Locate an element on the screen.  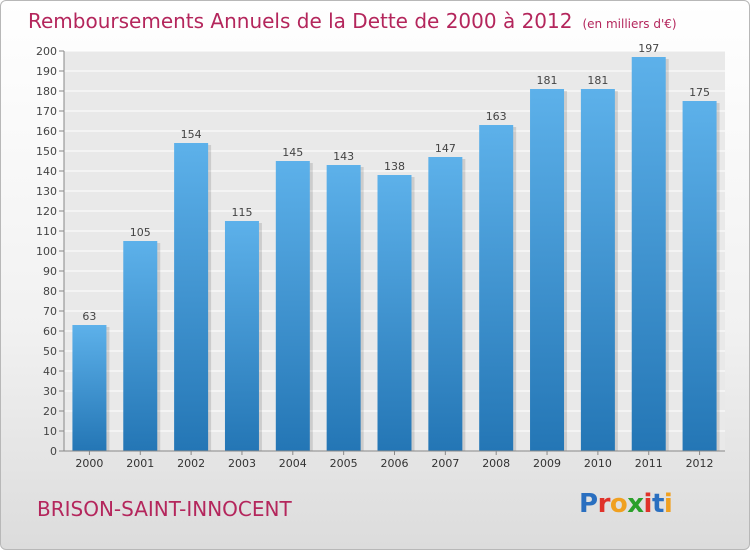
y-tick-label: 0 is located at coordinates (53, 451).